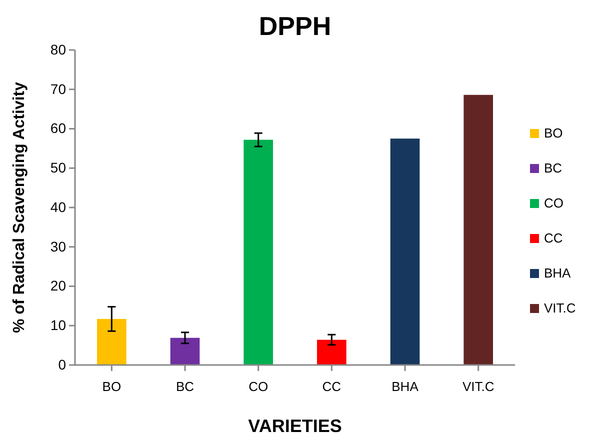  Describe the element at coordinates (58, 206) in the screenshot. I see `y-tick-label: 40` at that location.